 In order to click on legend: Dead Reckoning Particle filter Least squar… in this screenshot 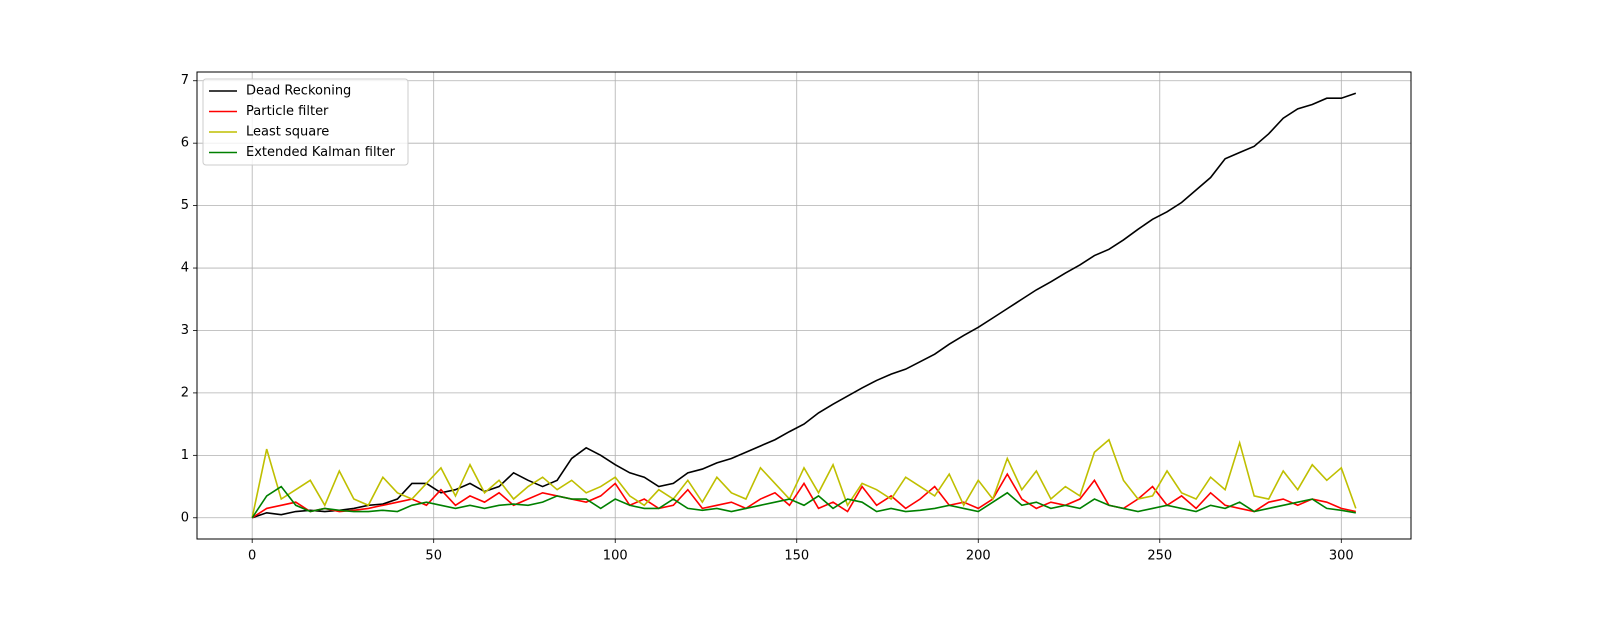, I will do `click(305, 122)`.